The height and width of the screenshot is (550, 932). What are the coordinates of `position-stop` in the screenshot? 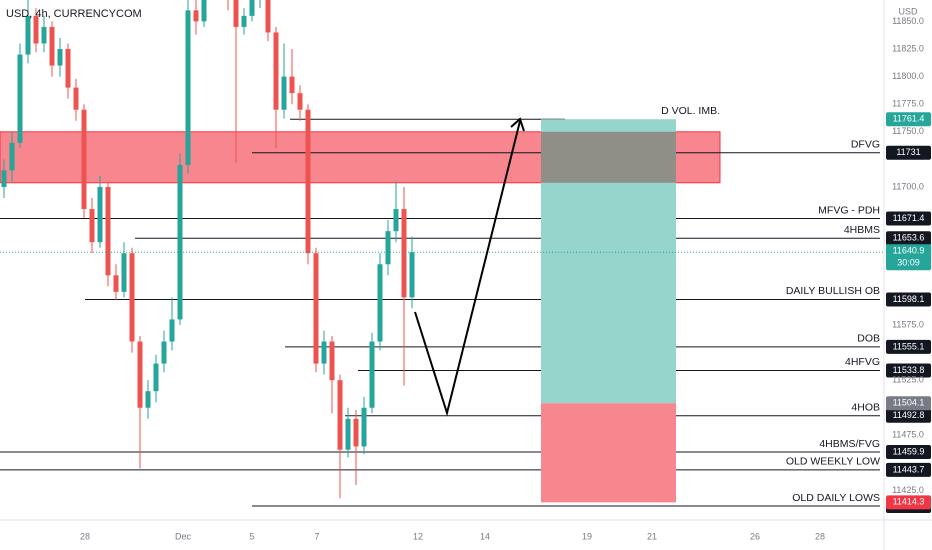 It's located at (608, 453).